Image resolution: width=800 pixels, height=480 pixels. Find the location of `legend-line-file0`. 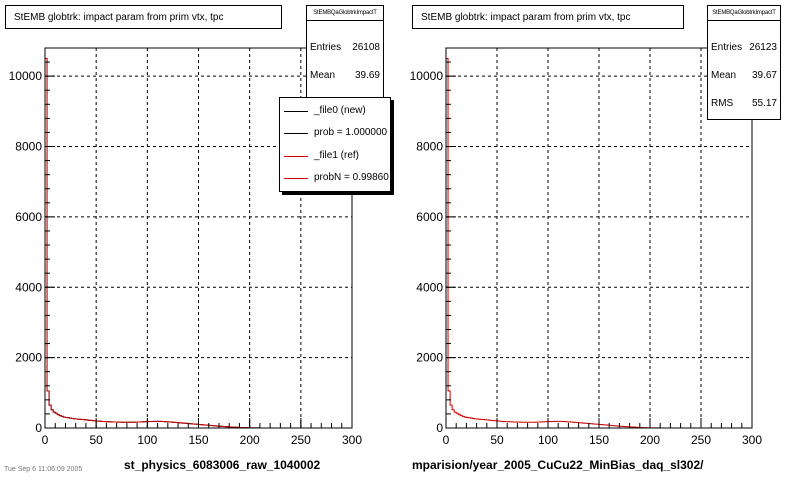

legend-line-file0 is located at coordinates (296, 111).